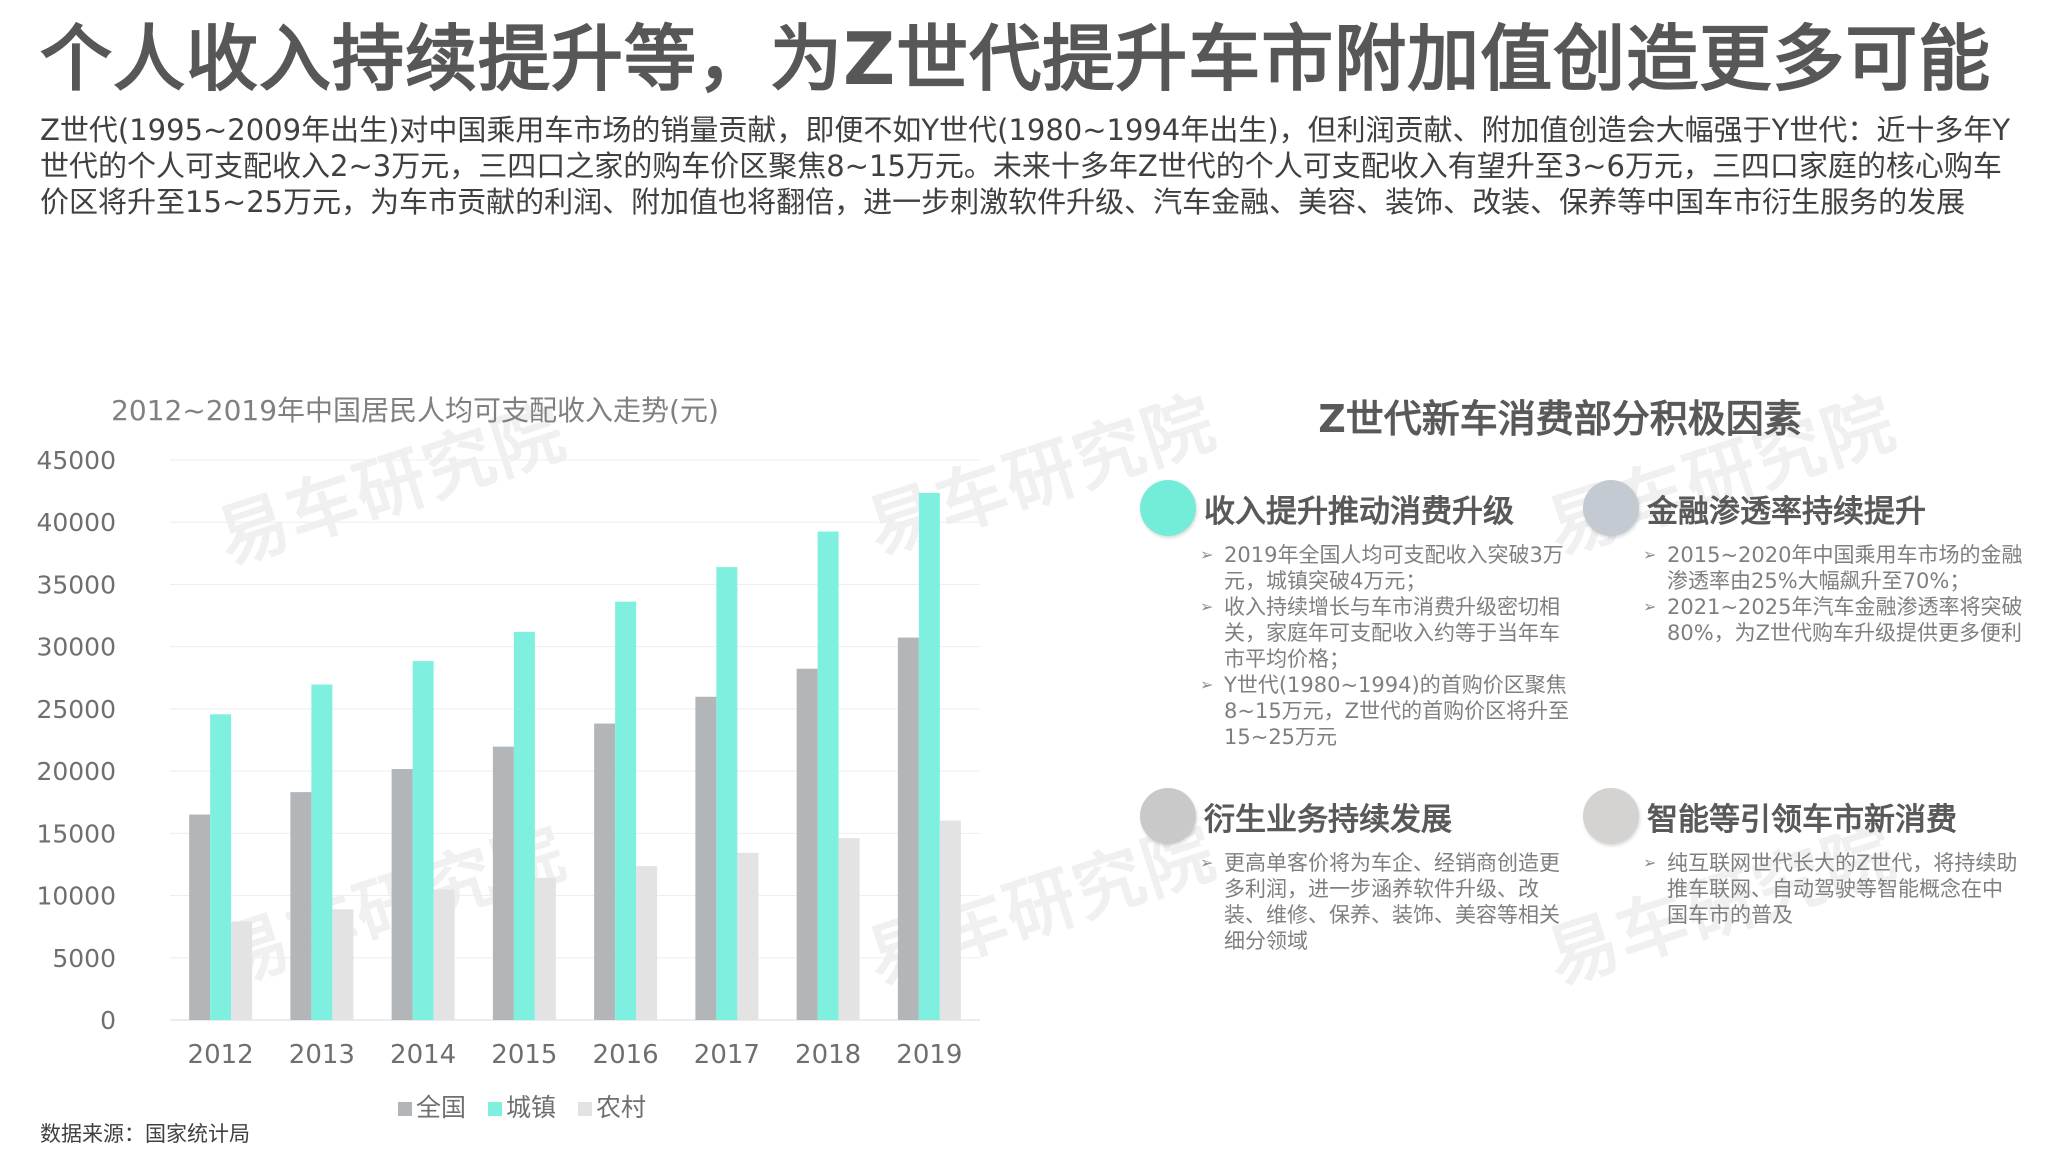  I want to click on y-tick-label: 20000, so click(76, 771).